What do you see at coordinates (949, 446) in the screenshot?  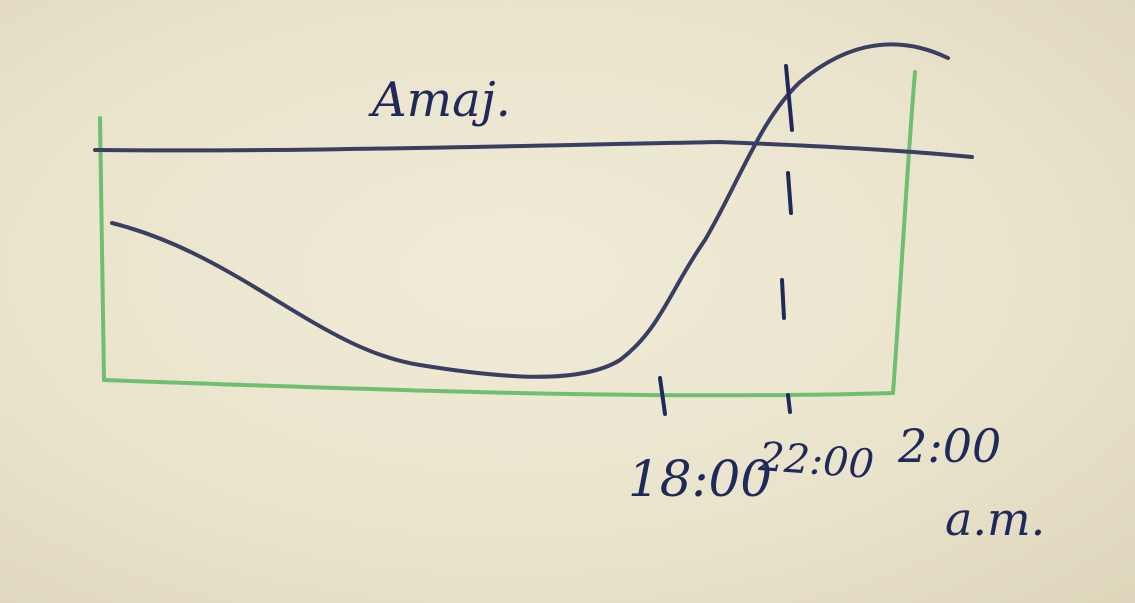 I see `tick-label-2am-time: 2:00` at bounding box center [949, 446].